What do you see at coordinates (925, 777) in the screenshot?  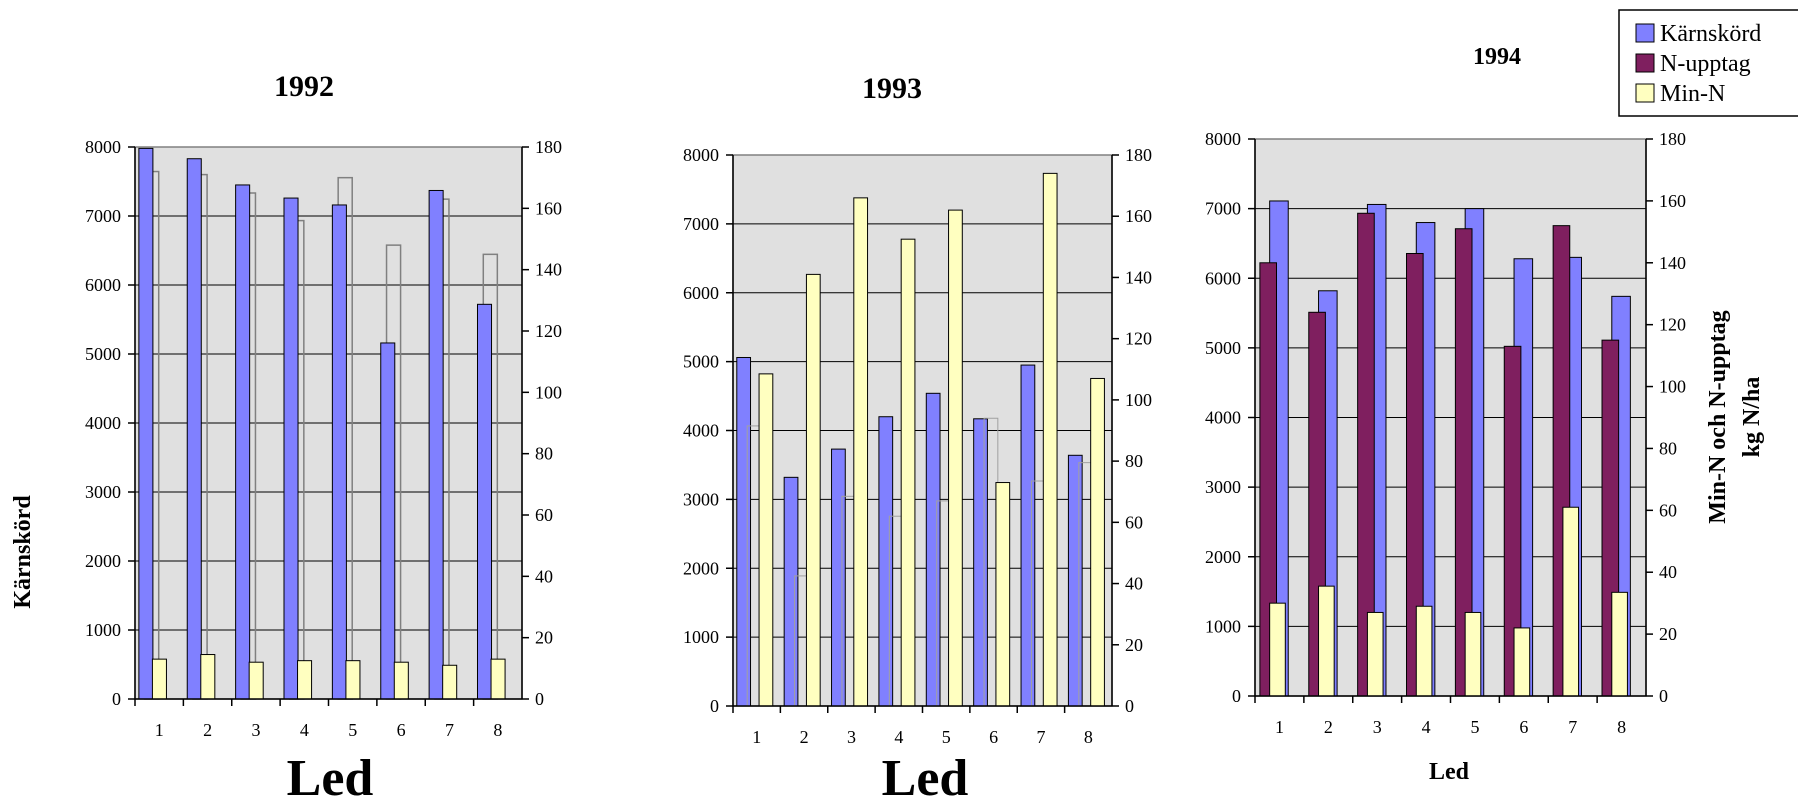 I see `x-axis-label: Led` at bounding box center [925, 777].